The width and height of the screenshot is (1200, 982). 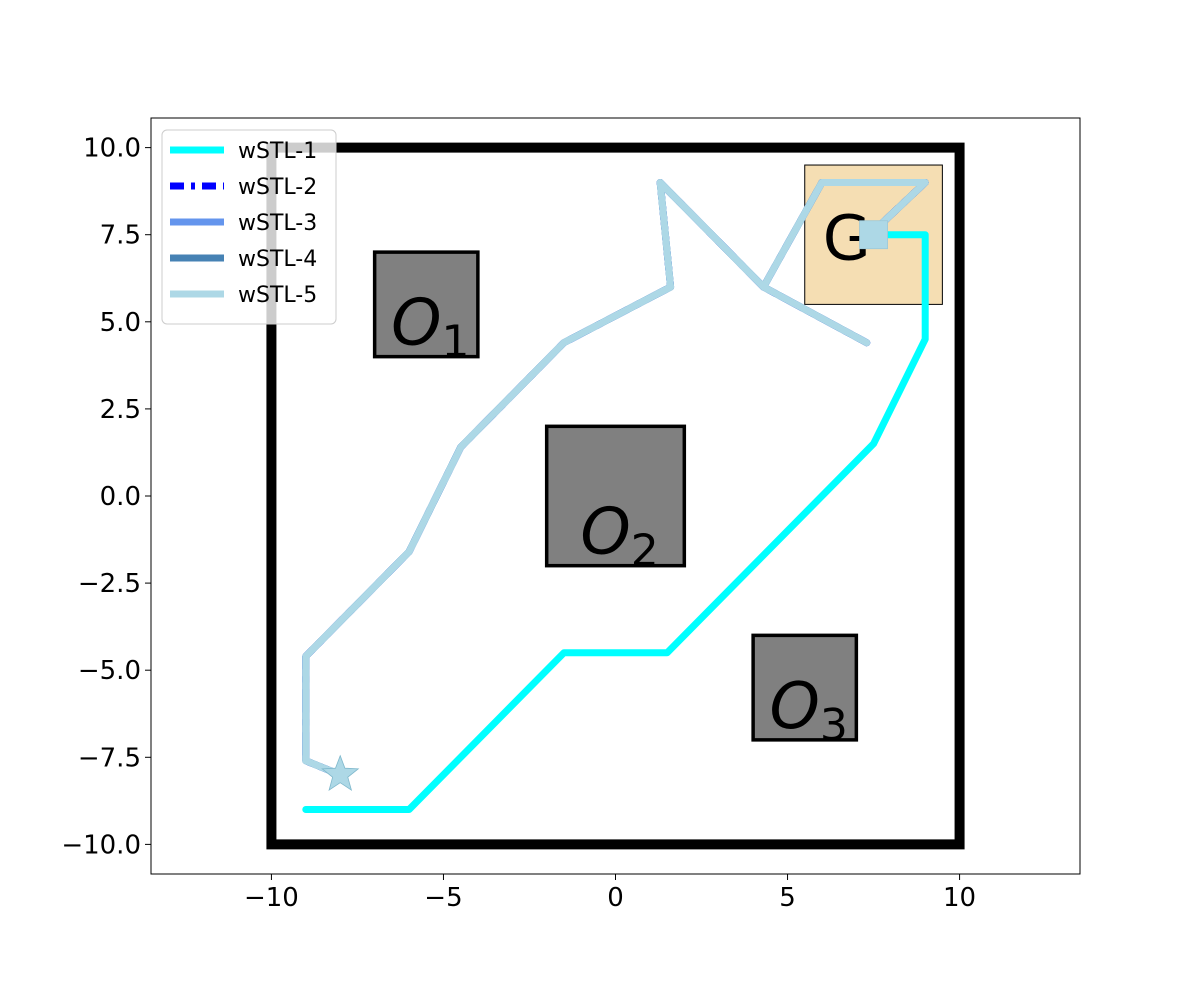 I want to click on end-square-marker, so click(x=873, y=235).